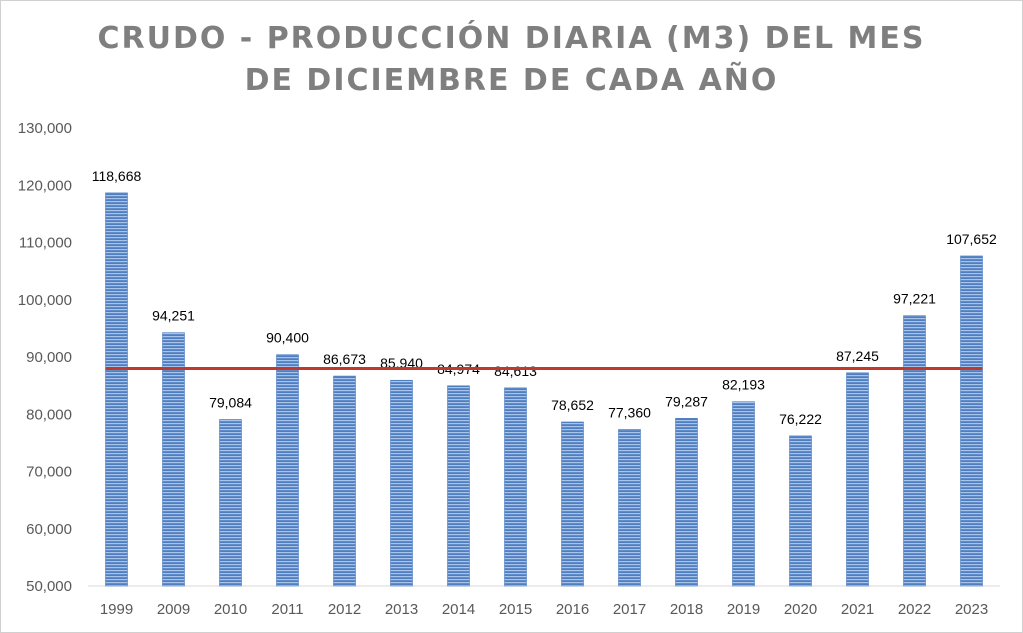 The image size is (1023, 633). What do you see at coordinates (511, 38) in the screenshot?
I see `chart-title-line-1: CRUDO - PRODUCCIÓN DIARIA (M3) DEL MES` at bounding box center [511, 38].